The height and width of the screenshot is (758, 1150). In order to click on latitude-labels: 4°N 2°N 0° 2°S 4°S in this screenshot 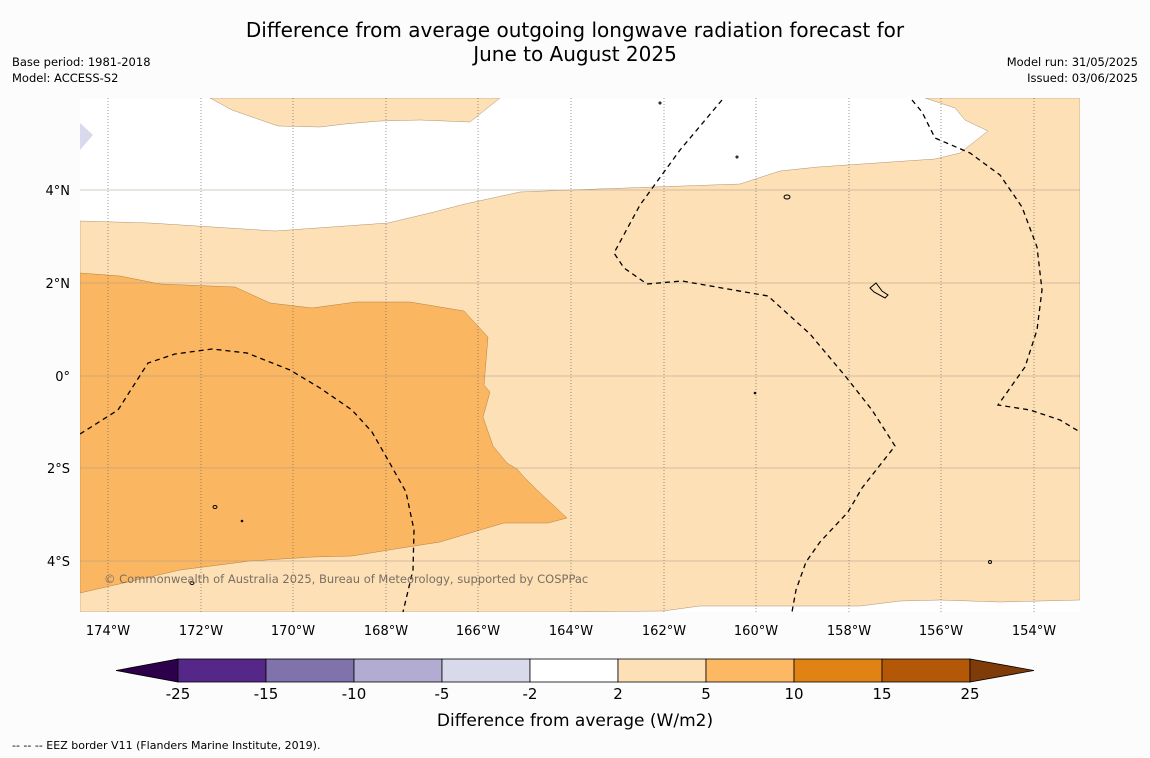, I will do `click(58, 377)`.